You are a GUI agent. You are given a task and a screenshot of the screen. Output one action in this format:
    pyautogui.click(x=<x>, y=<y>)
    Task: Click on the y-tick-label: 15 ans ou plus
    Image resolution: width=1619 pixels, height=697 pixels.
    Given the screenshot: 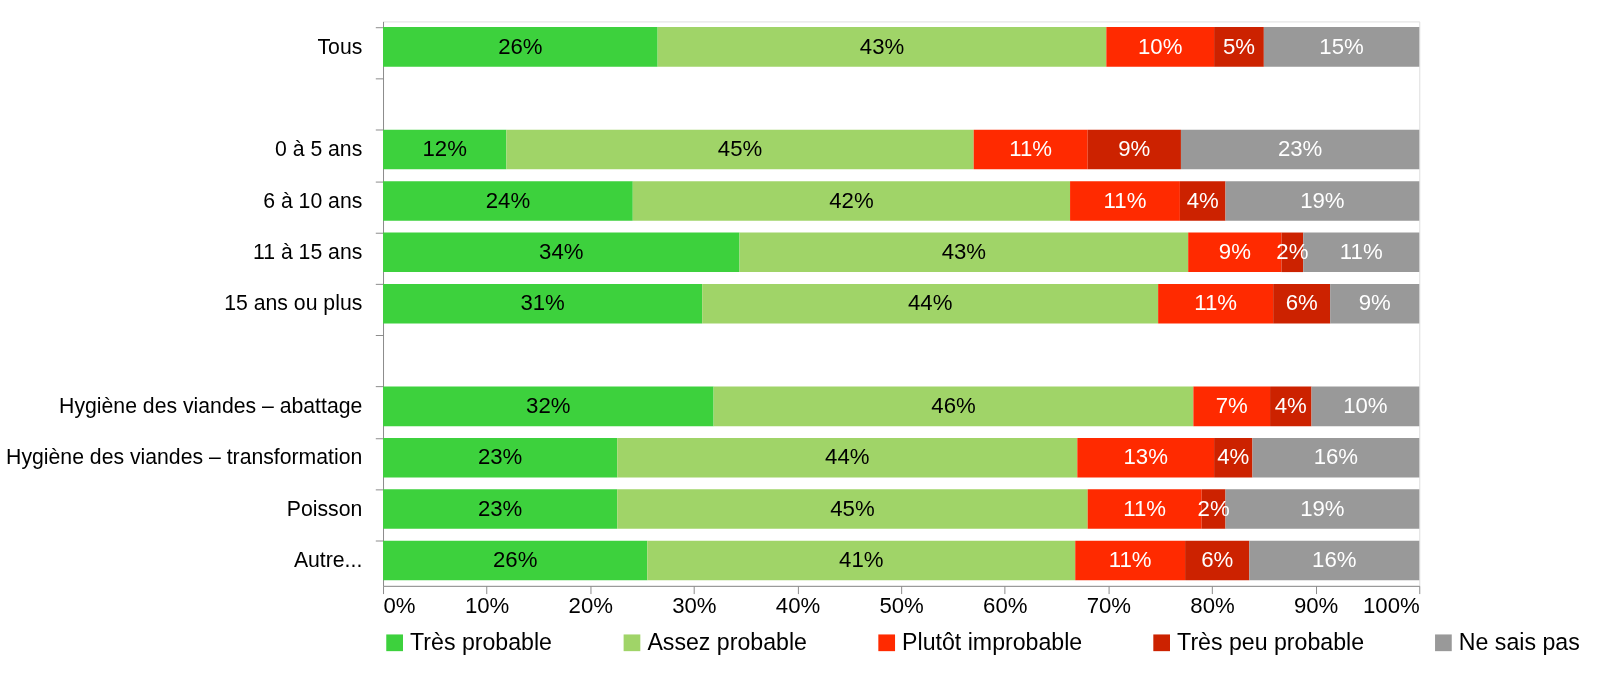 What is the action you would take?
    pyautogui.click(x=293, y=303)
    